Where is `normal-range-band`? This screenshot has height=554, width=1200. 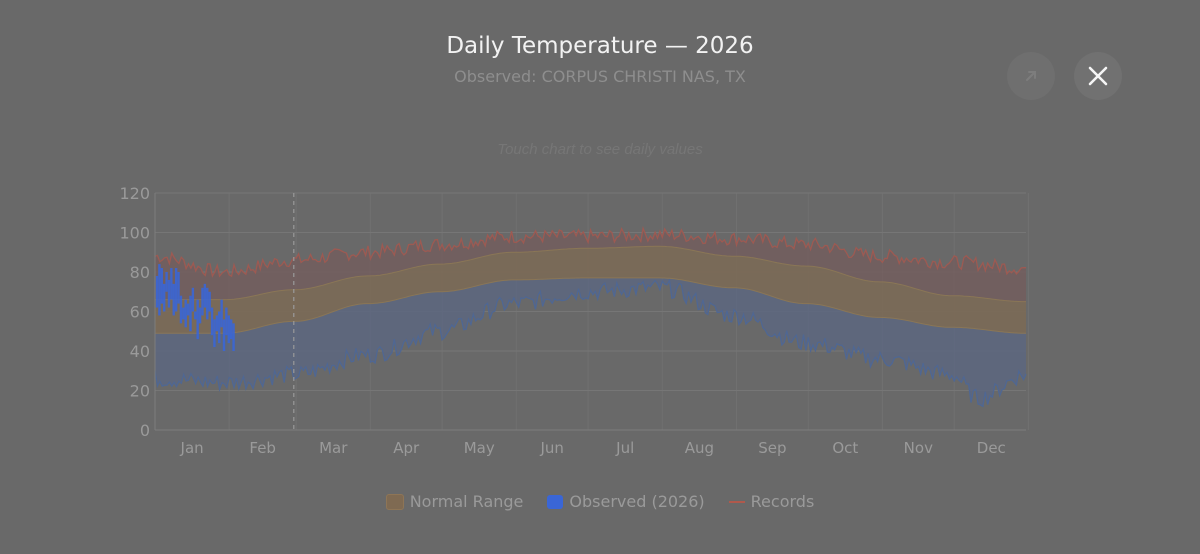 normal-range-band is located at coordinates (590, 289).